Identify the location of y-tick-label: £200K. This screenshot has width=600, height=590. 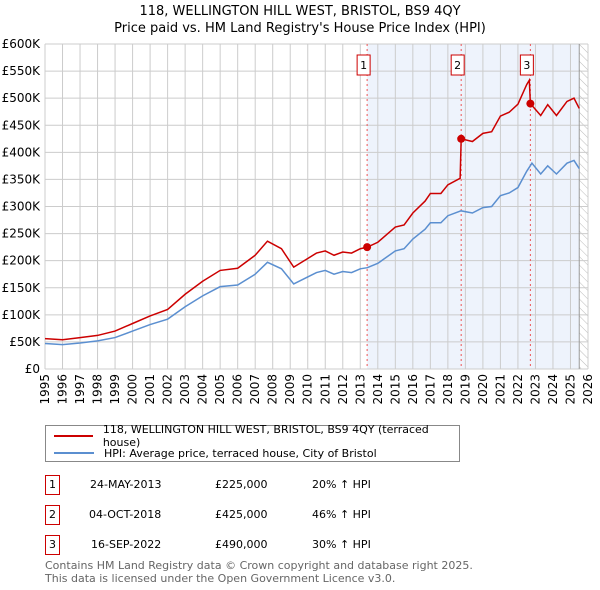
(22, 261).